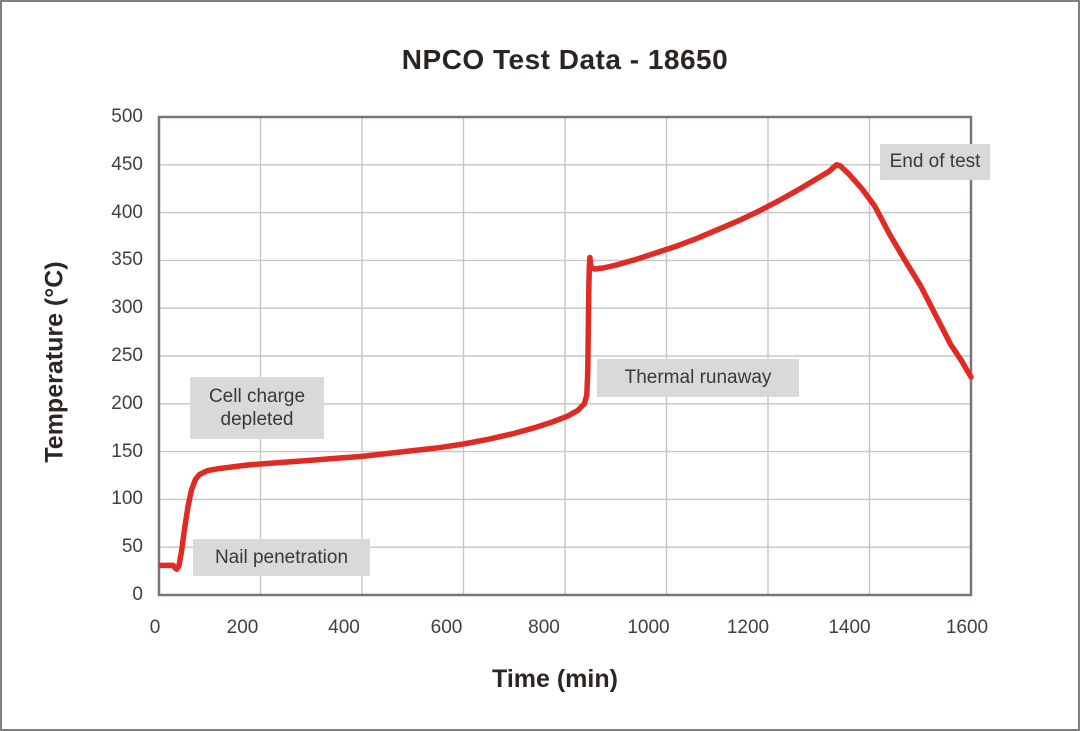 This screenshot has width=1080, height=731. I want to click on y-tick-label: 150, so click(127, 451).